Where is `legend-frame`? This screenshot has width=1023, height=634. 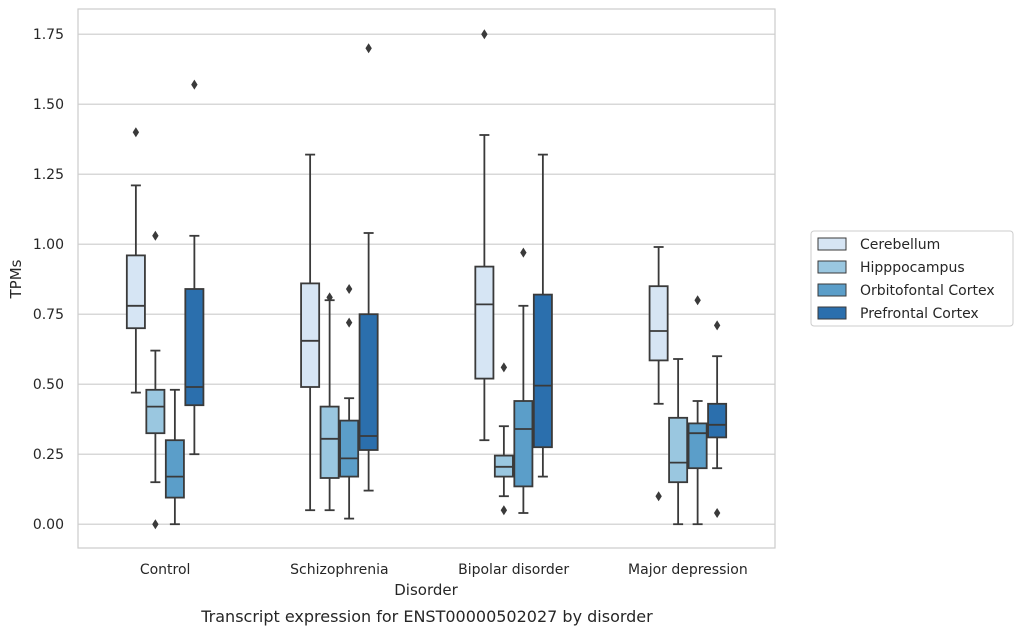 legend-frame is located at coordinates (912, 278).